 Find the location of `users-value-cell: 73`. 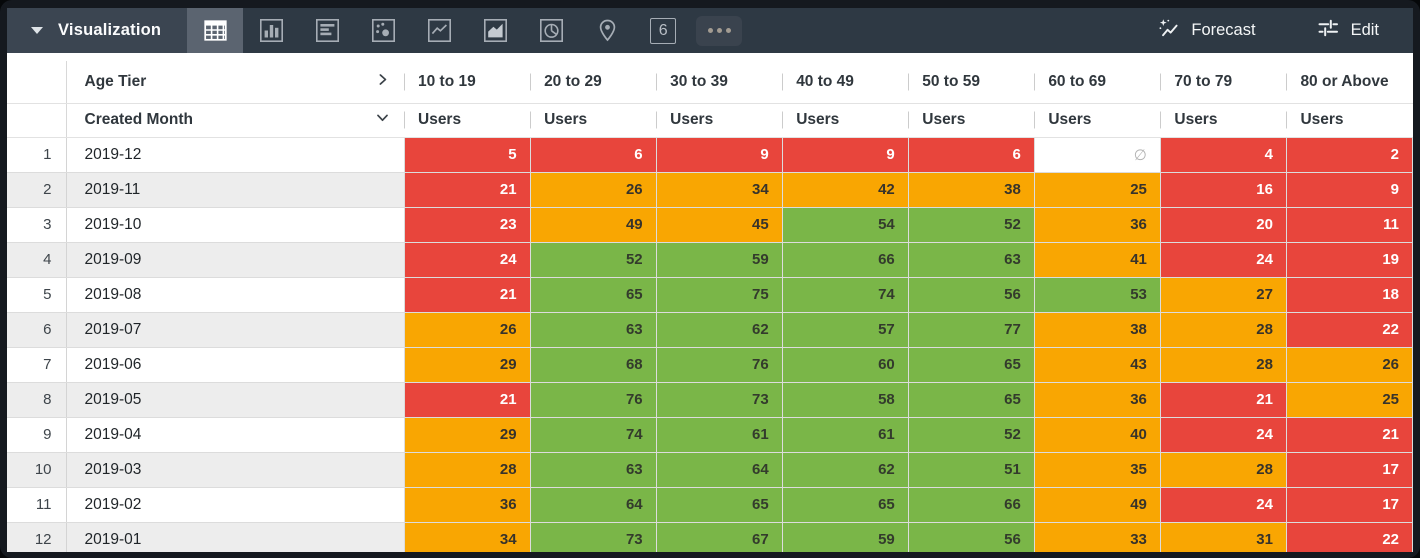

users-value-cell: 73 is located at coordinates (593, 536).